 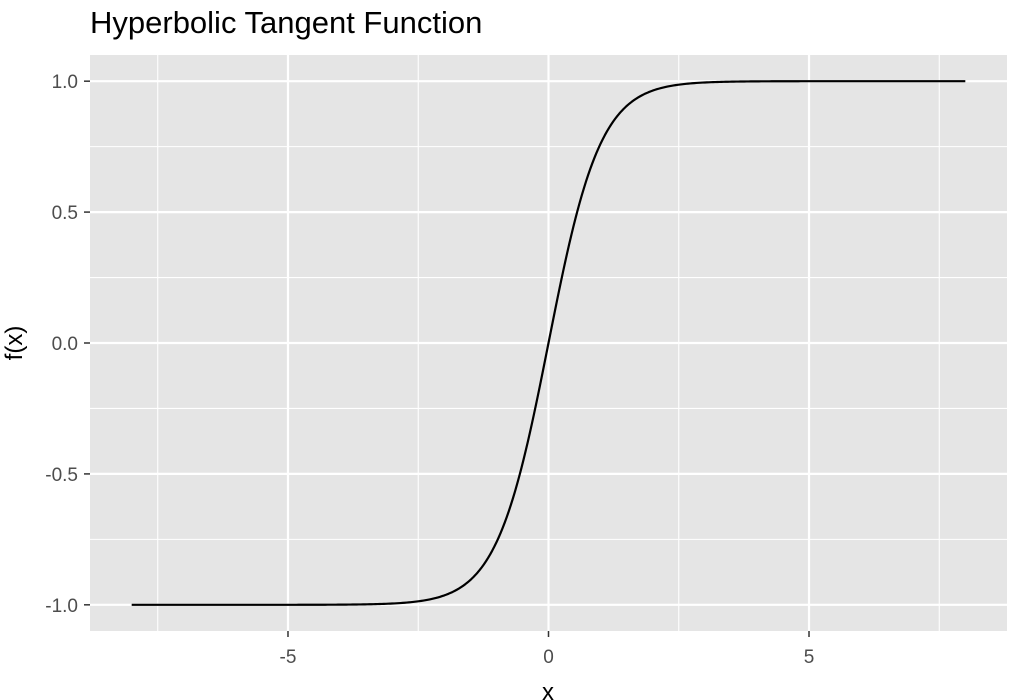 What do you see at coordinates (65, 82) in the screenshot?
I see `y-tick-label: 1.0` at bounding box center [65, 82].